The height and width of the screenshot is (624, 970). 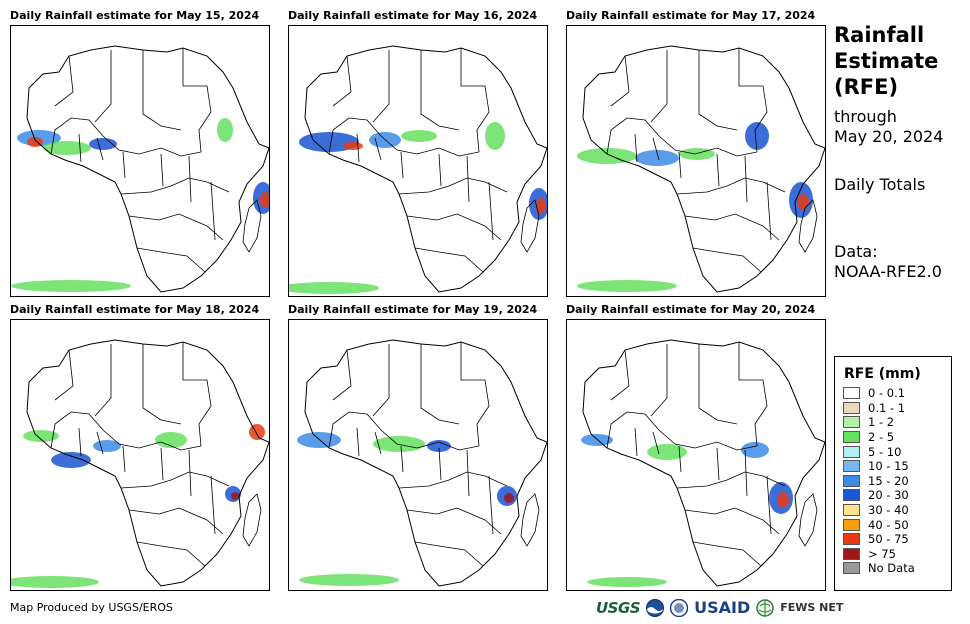 I want to click on legend-label: 30 - 40, so click(x=888, y=510).